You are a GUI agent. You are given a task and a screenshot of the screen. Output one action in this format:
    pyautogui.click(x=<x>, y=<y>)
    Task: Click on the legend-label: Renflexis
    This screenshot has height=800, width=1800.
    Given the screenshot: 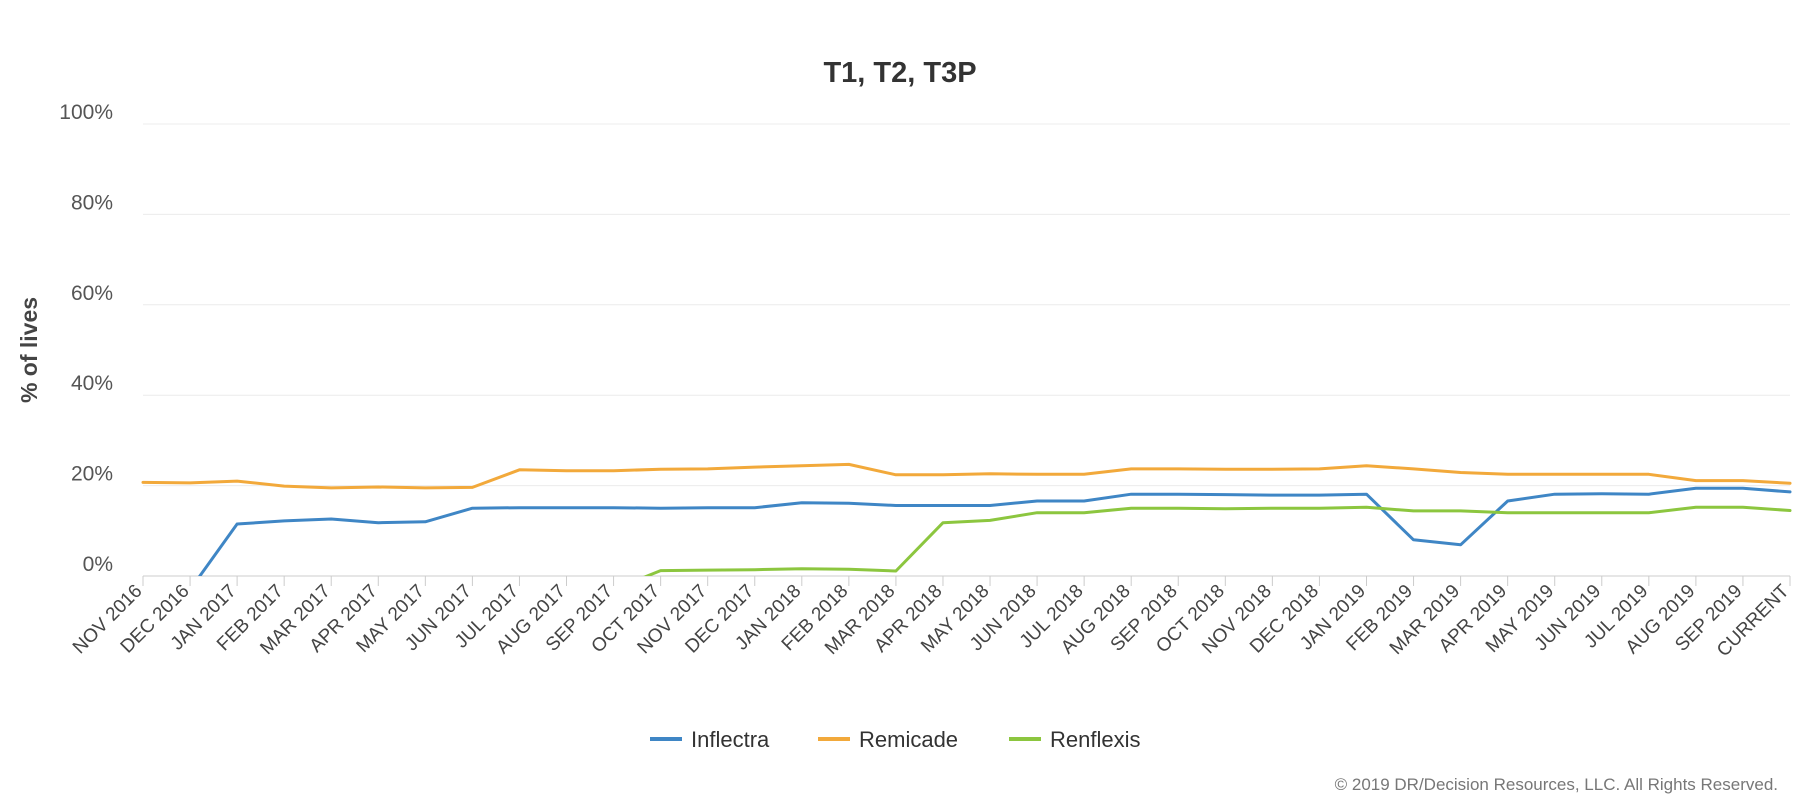 What is the action you would take?
    pyautogui.click(x=1095, y=739)
    